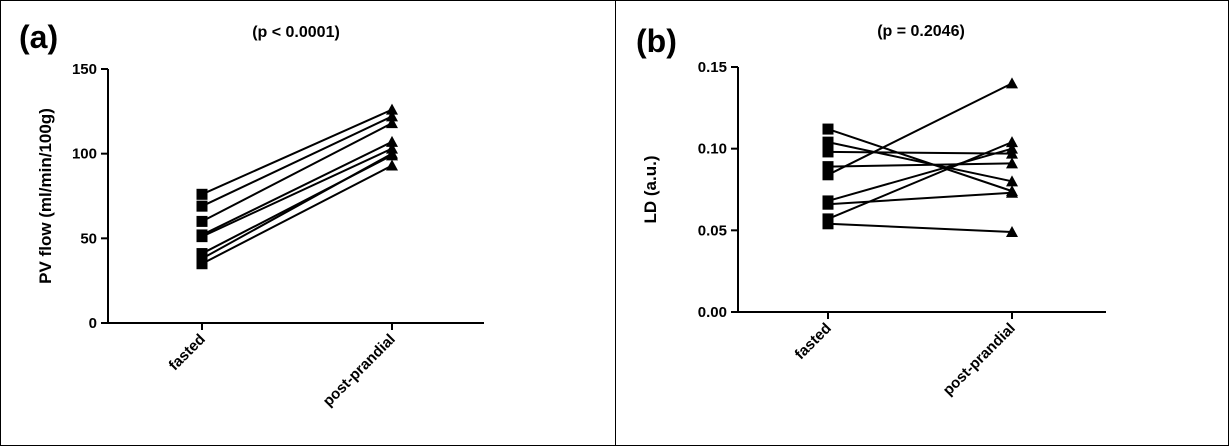 The image size is (1230, 447). What do you see at coordinates (296, 32) in the screenshot?
I see `chart-title: (p < 0.0001)` at bounding box center [296, 32].